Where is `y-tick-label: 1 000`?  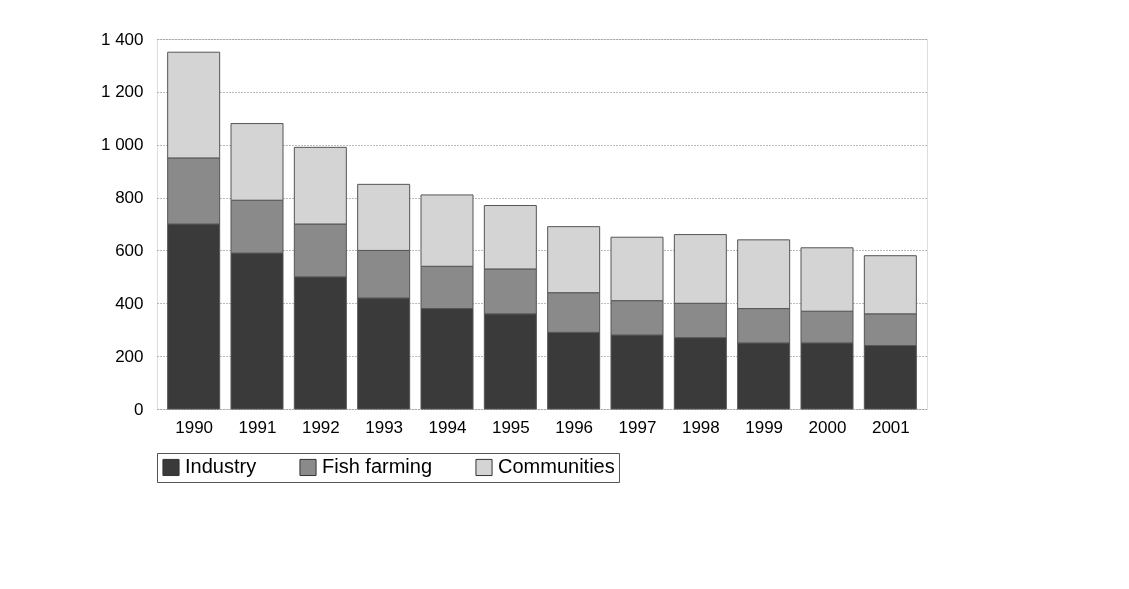 y-tick-label: 1 000 is located at coordinates (122, 145).